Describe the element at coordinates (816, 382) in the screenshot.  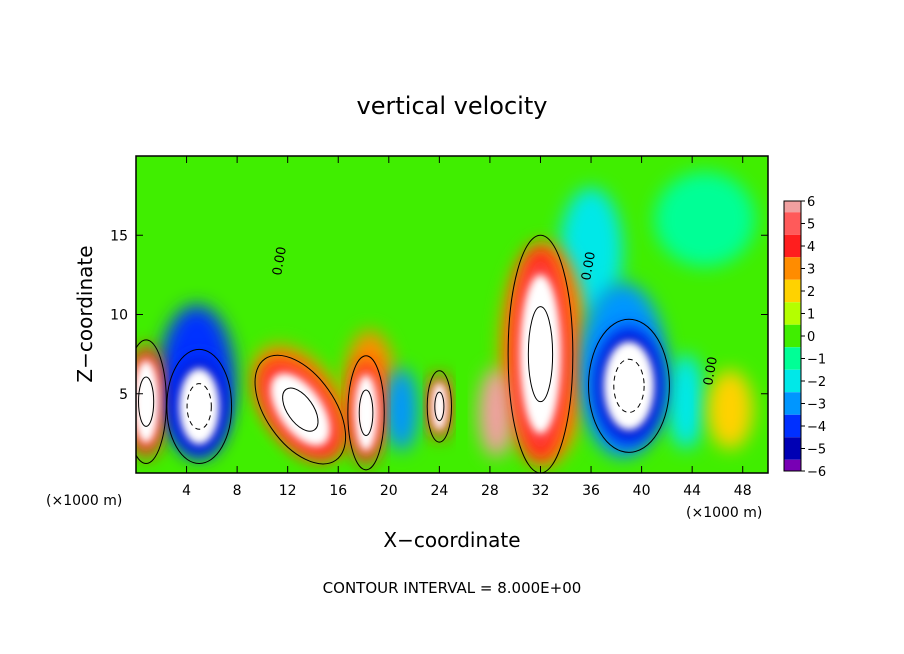
I see `colorbar-label: −2` at that location.